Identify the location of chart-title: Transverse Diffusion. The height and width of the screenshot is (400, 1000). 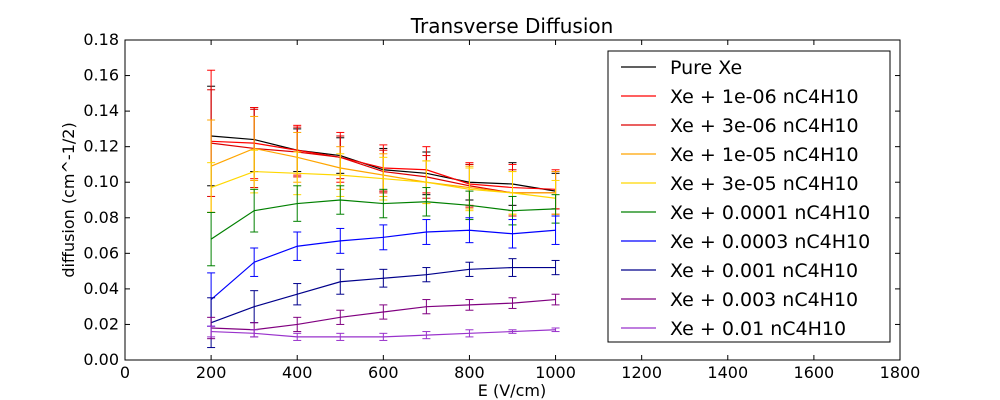
(512, 26).